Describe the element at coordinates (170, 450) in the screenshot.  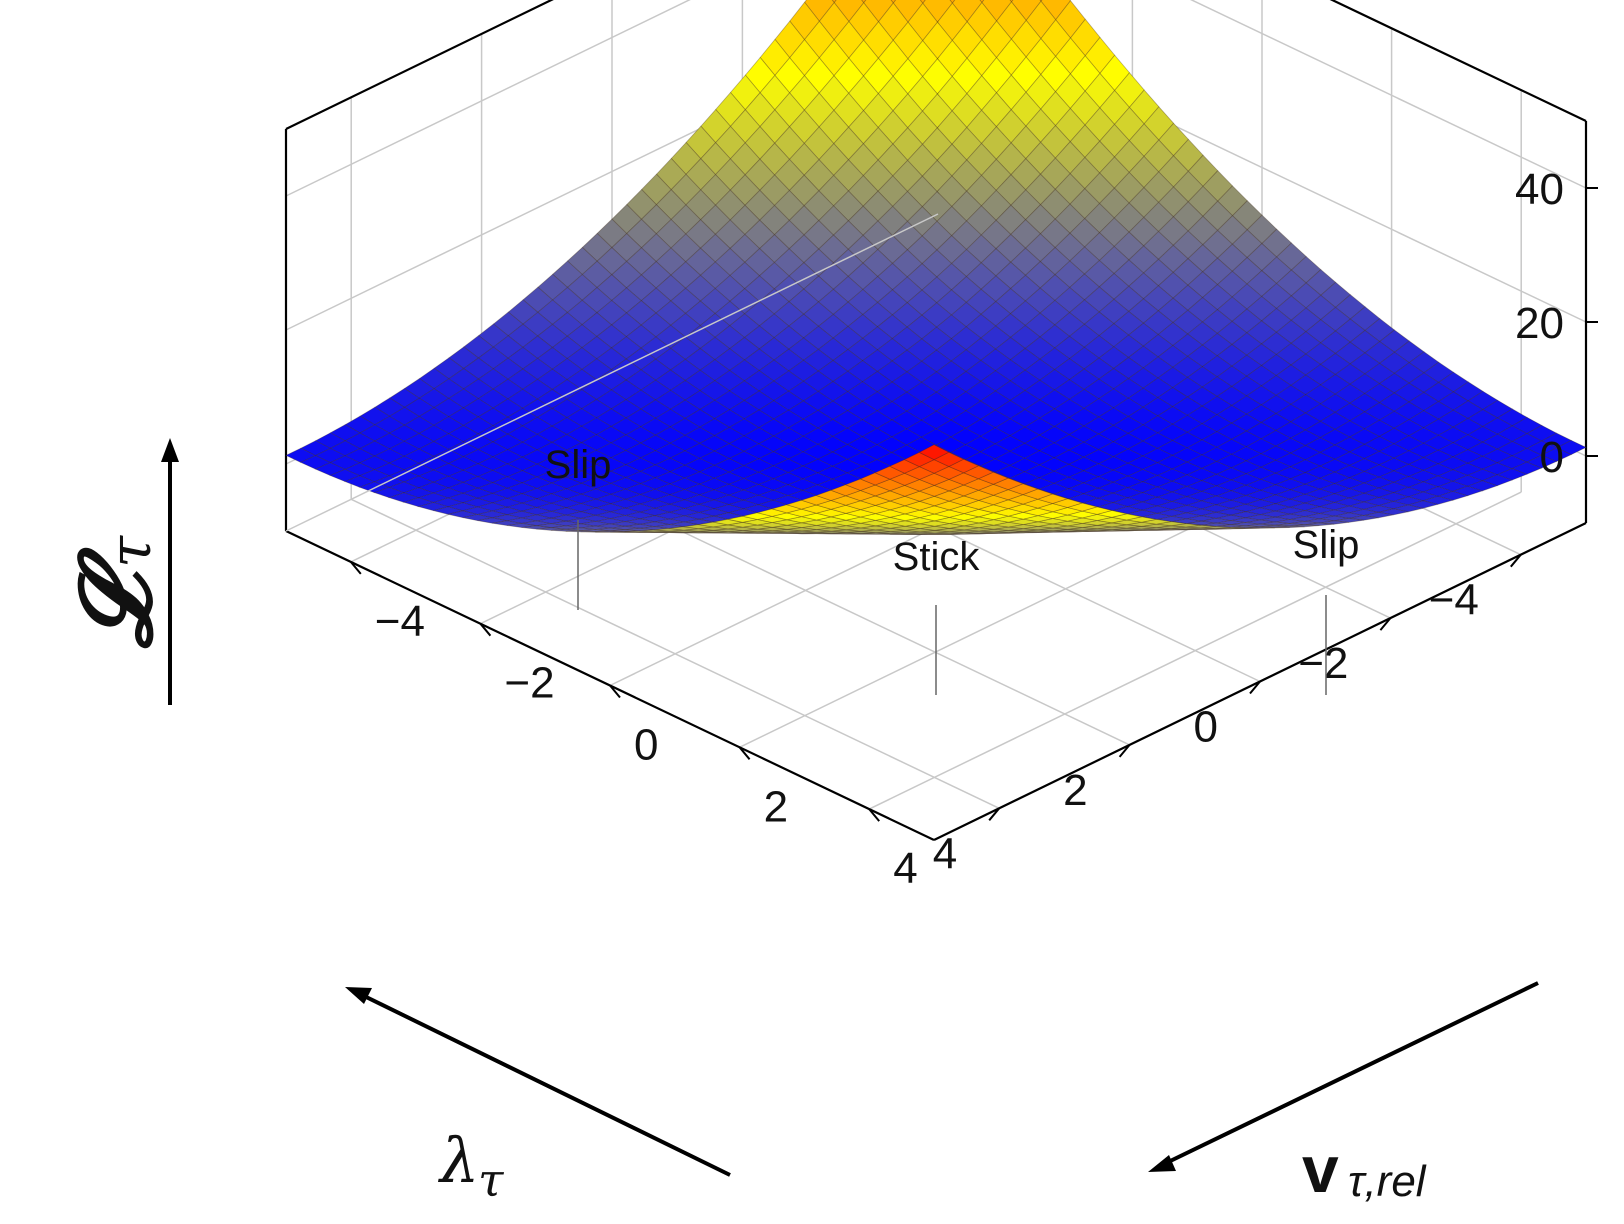
I see `z-axis-arrowhead` at that location.